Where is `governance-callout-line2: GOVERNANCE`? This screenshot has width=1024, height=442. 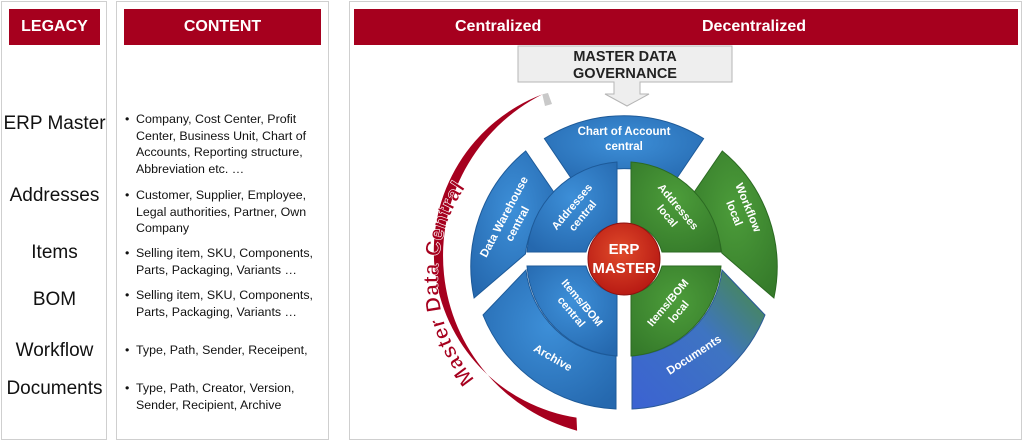
governance-callout-line2: GOVERNANCE is located at coordinates (625, 74).